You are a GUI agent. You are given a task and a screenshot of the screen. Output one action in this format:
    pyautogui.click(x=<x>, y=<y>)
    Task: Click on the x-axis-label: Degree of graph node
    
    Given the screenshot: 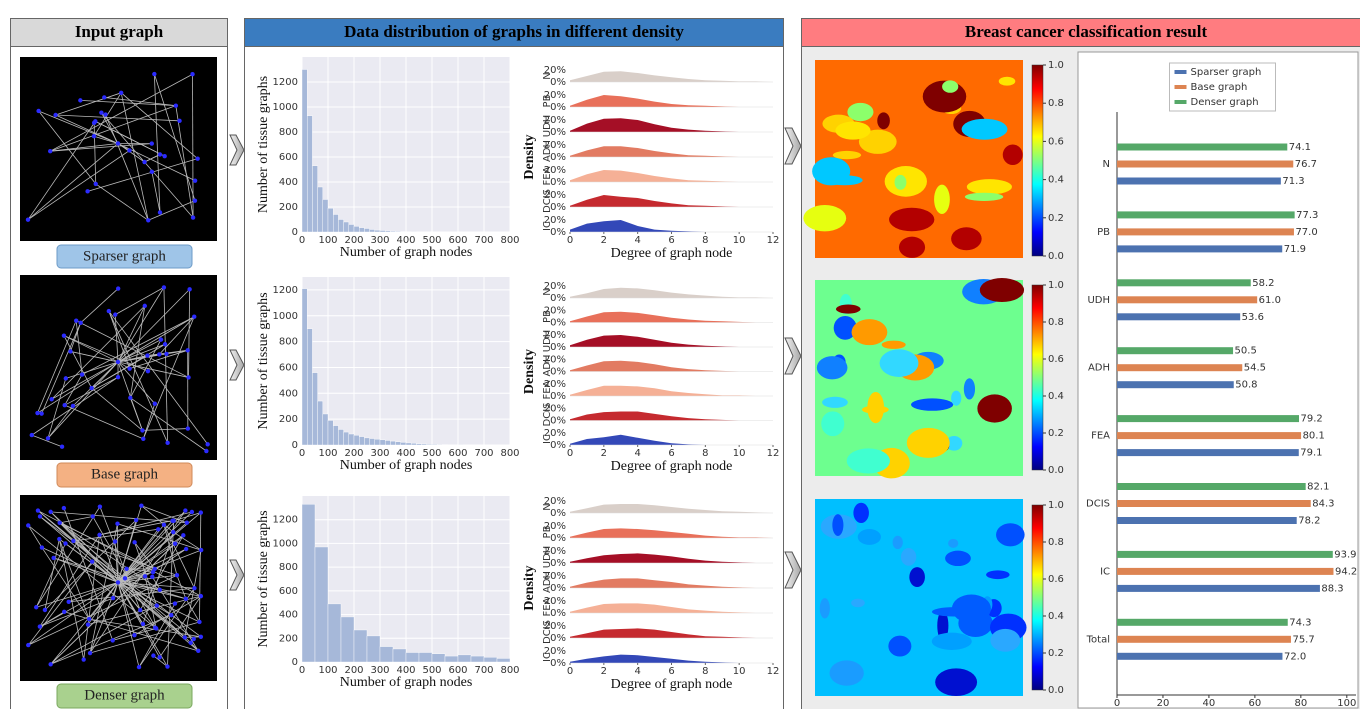 What is the action you would take?
    pyautogui.click(x=672, y=466)
    